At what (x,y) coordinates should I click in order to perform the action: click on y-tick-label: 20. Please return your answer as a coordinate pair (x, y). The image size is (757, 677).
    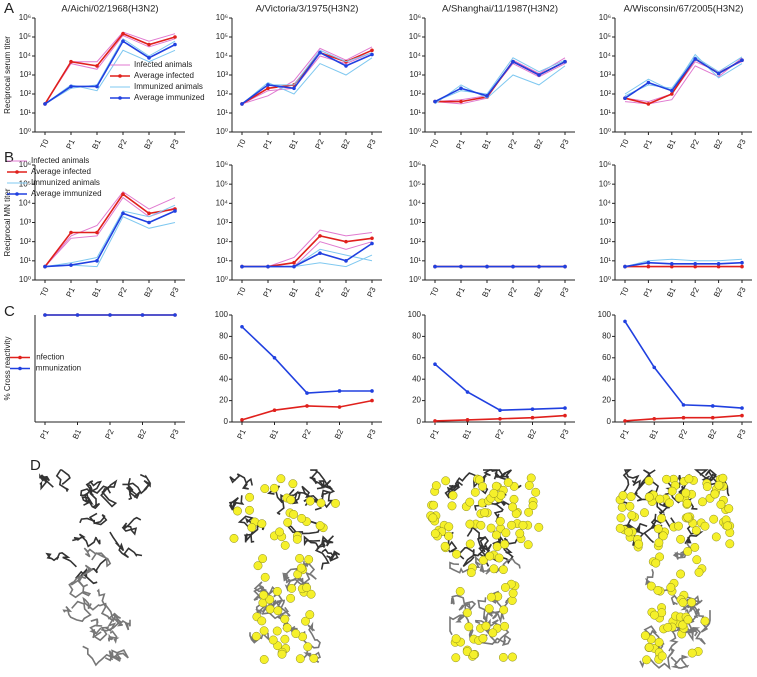
    Looking at the image, I should click on (416, 400).